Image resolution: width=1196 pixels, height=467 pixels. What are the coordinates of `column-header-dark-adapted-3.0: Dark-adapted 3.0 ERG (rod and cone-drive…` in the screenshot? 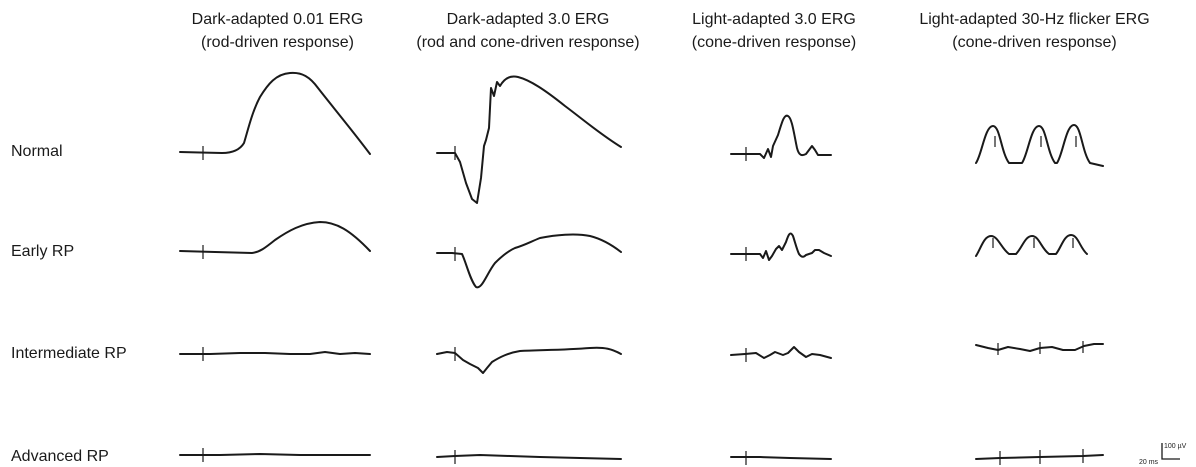 It's located at (528, 31).